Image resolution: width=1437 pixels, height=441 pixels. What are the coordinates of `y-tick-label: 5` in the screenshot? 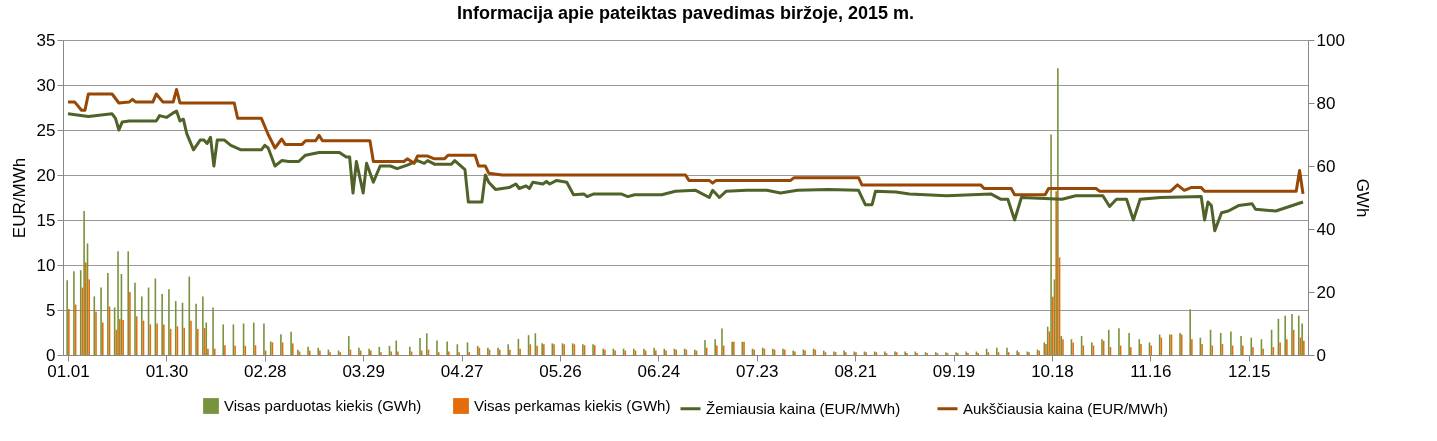 It's located at (51, 310).